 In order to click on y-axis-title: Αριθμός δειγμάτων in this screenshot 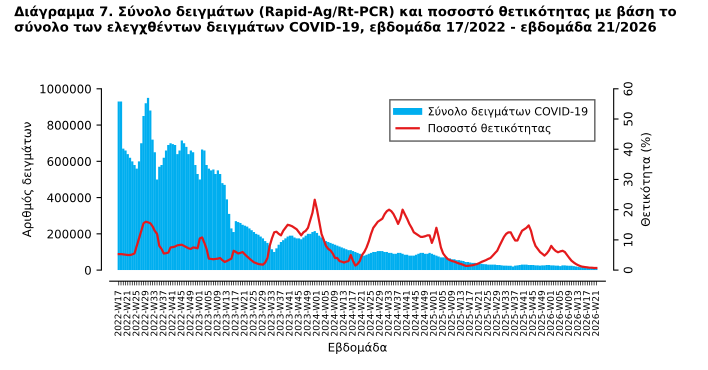, I will do `click(28, 180)`.